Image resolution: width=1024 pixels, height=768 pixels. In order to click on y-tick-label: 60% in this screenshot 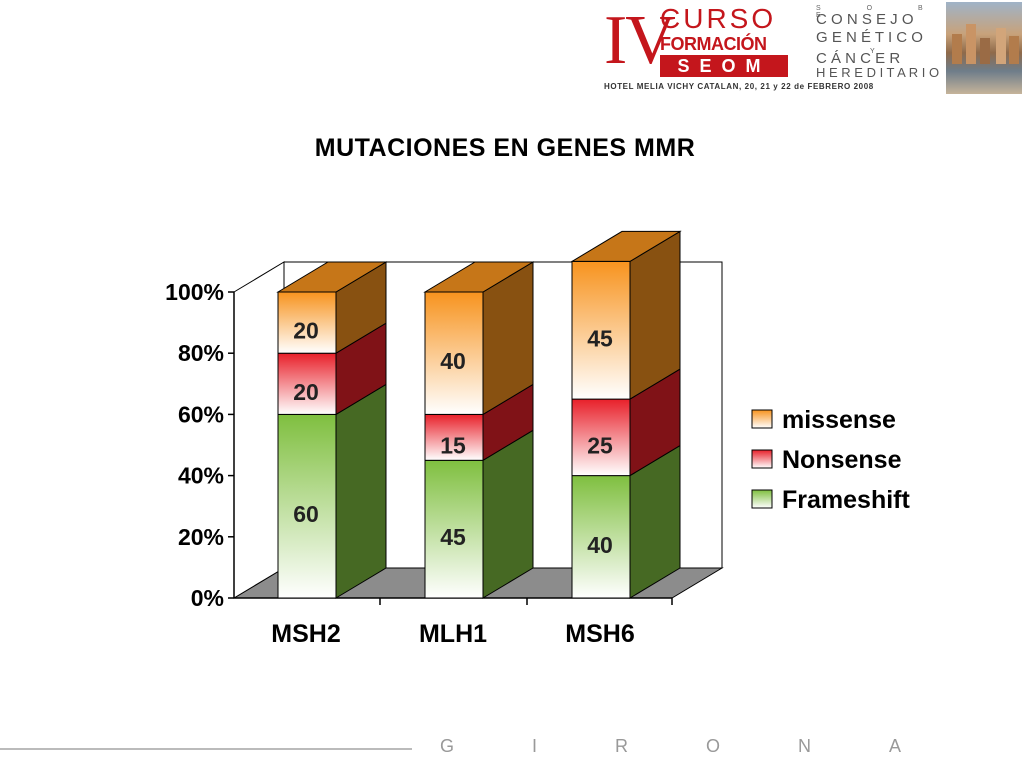, I will do `click(201, 414)`.